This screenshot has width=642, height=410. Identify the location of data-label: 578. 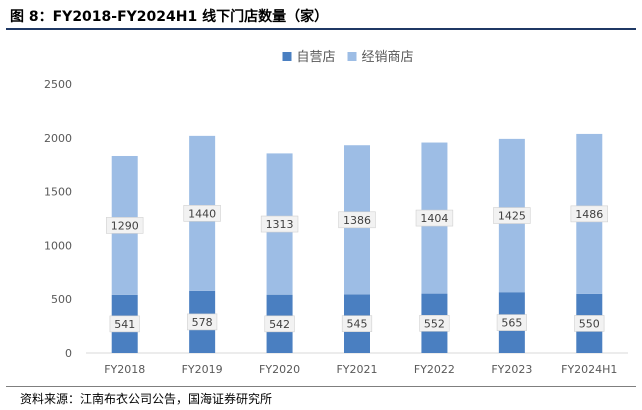
(202, 322).